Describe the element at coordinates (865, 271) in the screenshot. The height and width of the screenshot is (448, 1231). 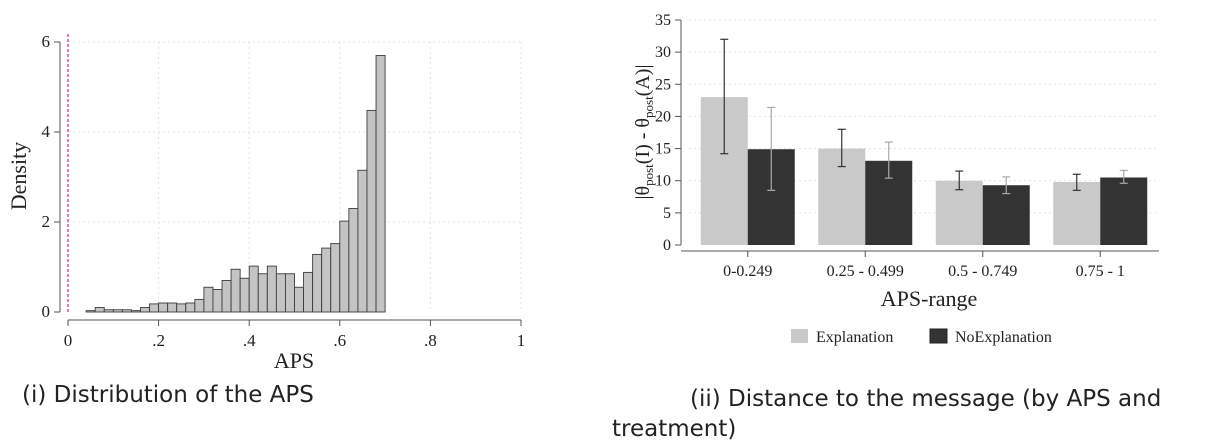
I see `bar-chart-category-label: 0.25 - 0.499` at that location.